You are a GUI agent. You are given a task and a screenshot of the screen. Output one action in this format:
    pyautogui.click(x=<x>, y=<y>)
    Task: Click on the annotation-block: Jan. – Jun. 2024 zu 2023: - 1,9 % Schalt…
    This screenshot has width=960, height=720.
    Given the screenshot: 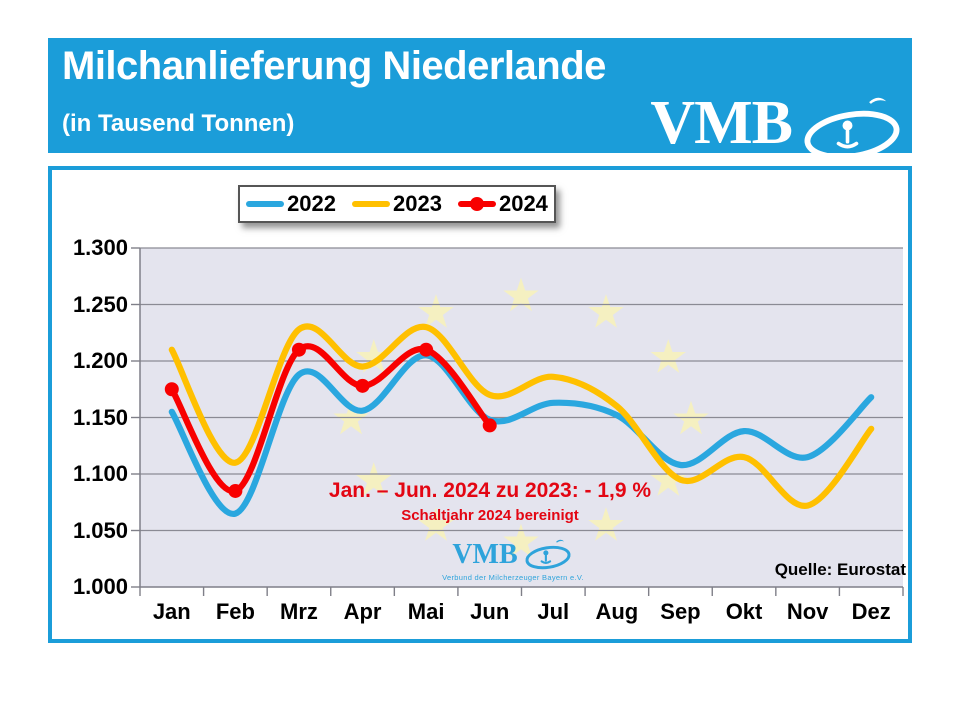 What is the action you would take?
    pyautogui.click(x=490, y=501)
    